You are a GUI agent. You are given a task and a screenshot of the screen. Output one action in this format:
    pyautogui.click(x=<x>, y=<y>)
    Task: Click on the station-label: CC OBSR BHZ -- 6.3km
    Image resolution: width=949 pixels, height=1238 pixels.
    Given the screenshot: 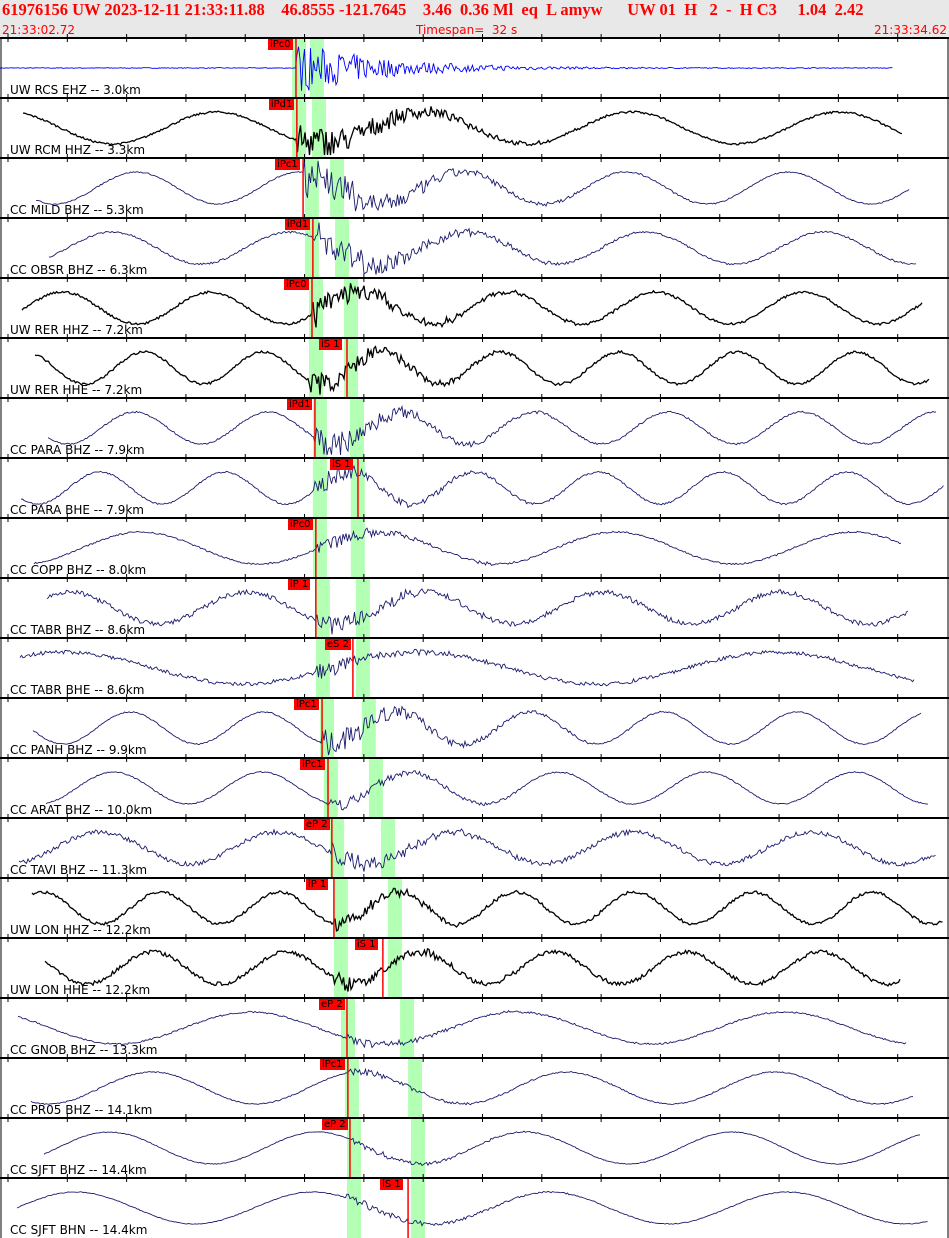 What is the action you would take?
    pyautogui.click(x=79, y=270)
    